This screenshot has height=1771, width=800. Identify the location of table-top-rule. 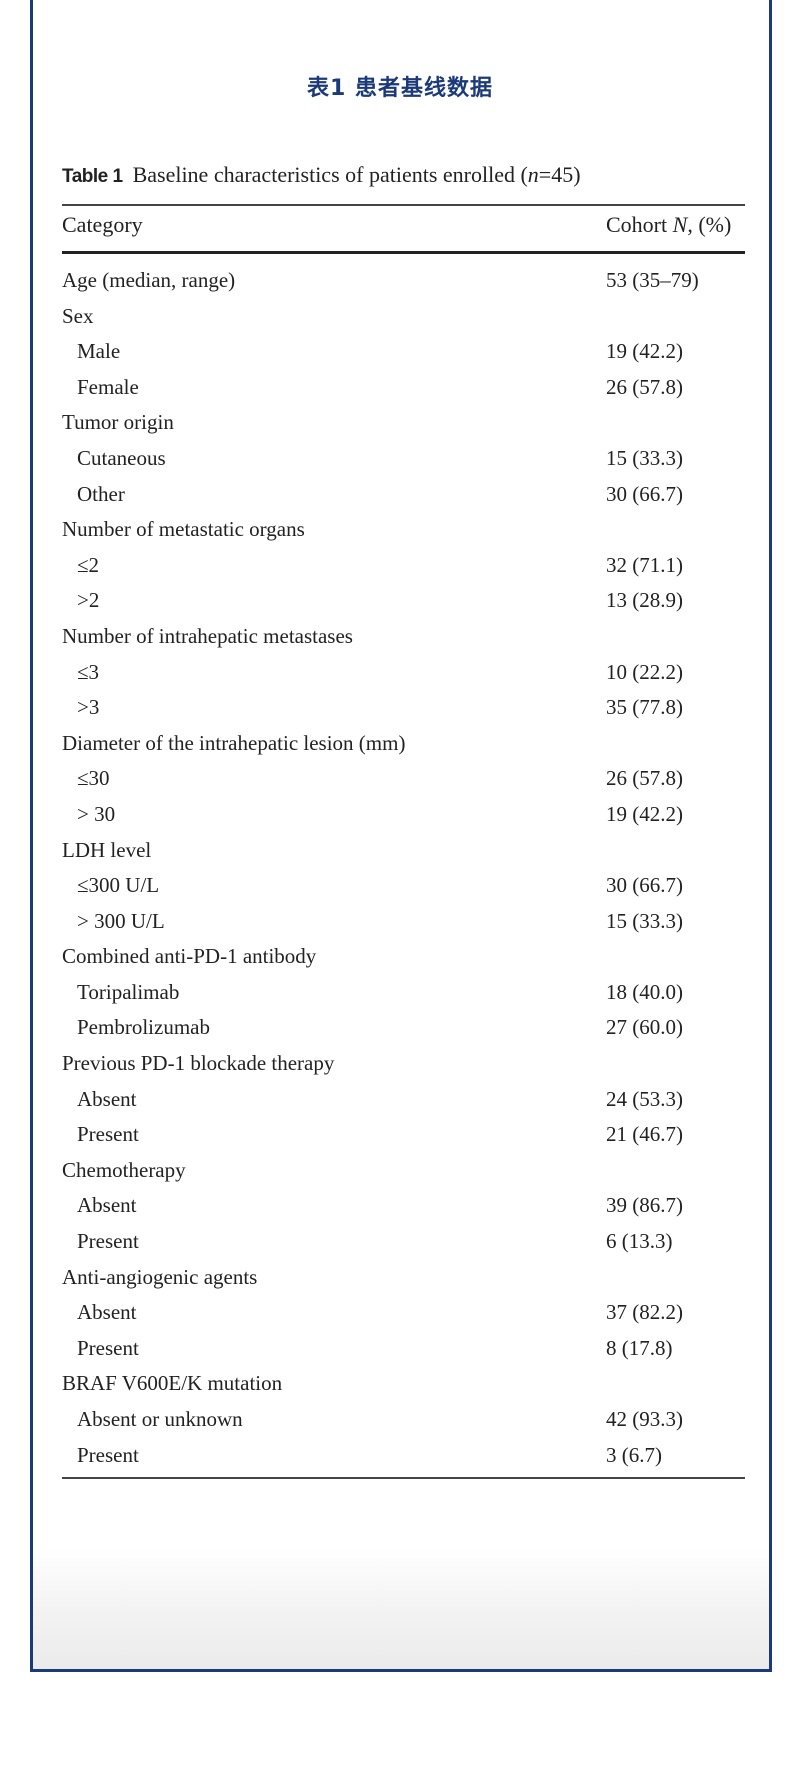
(403, 205).